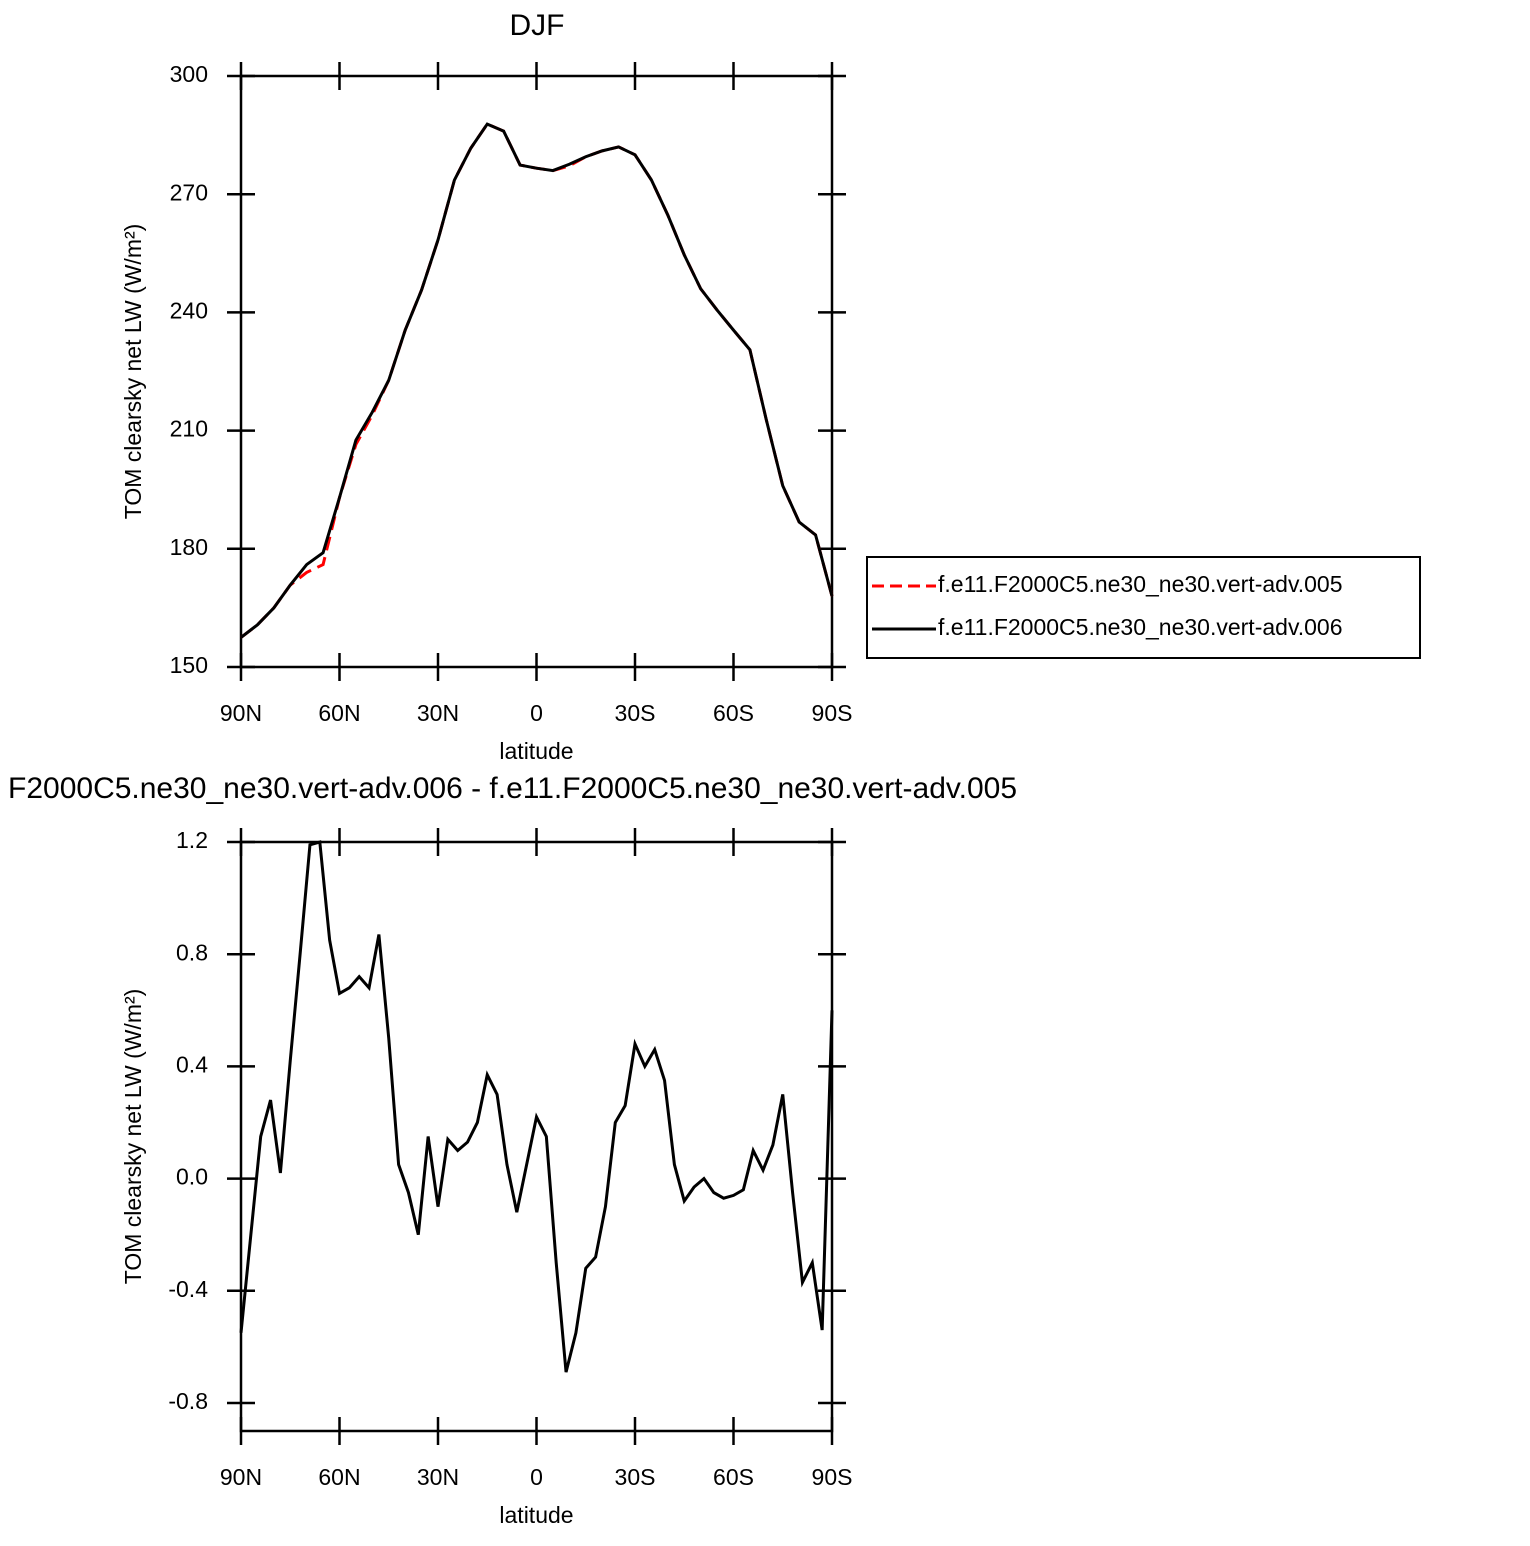 The image size is (1530, 1546). I want to click on y-tick-label: 240, so click(189, 310).